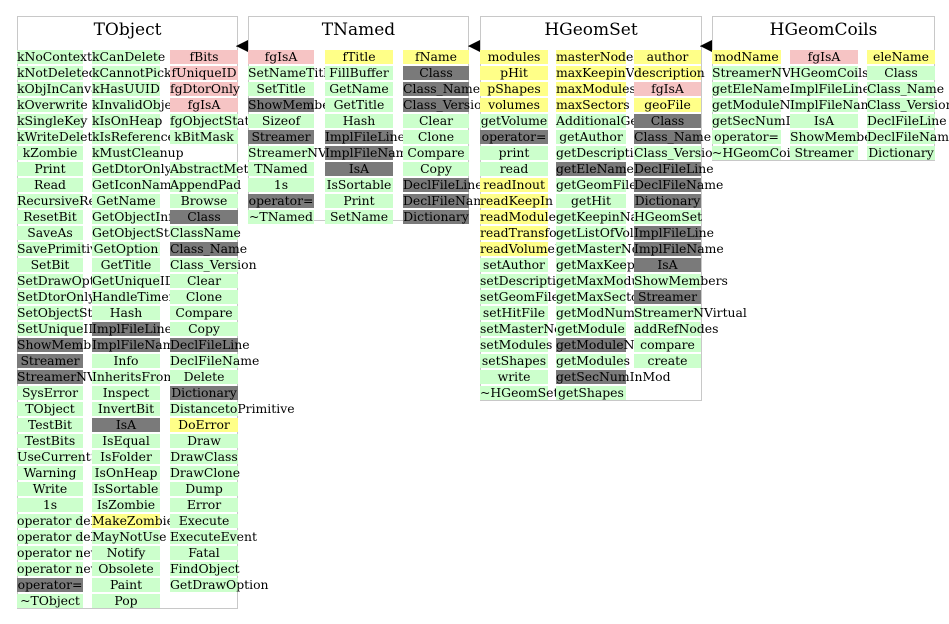 Image resolution: width=949 pixels, height=624 pixels. I want to click on member-cell: kCanDelete, so click(129, 56).